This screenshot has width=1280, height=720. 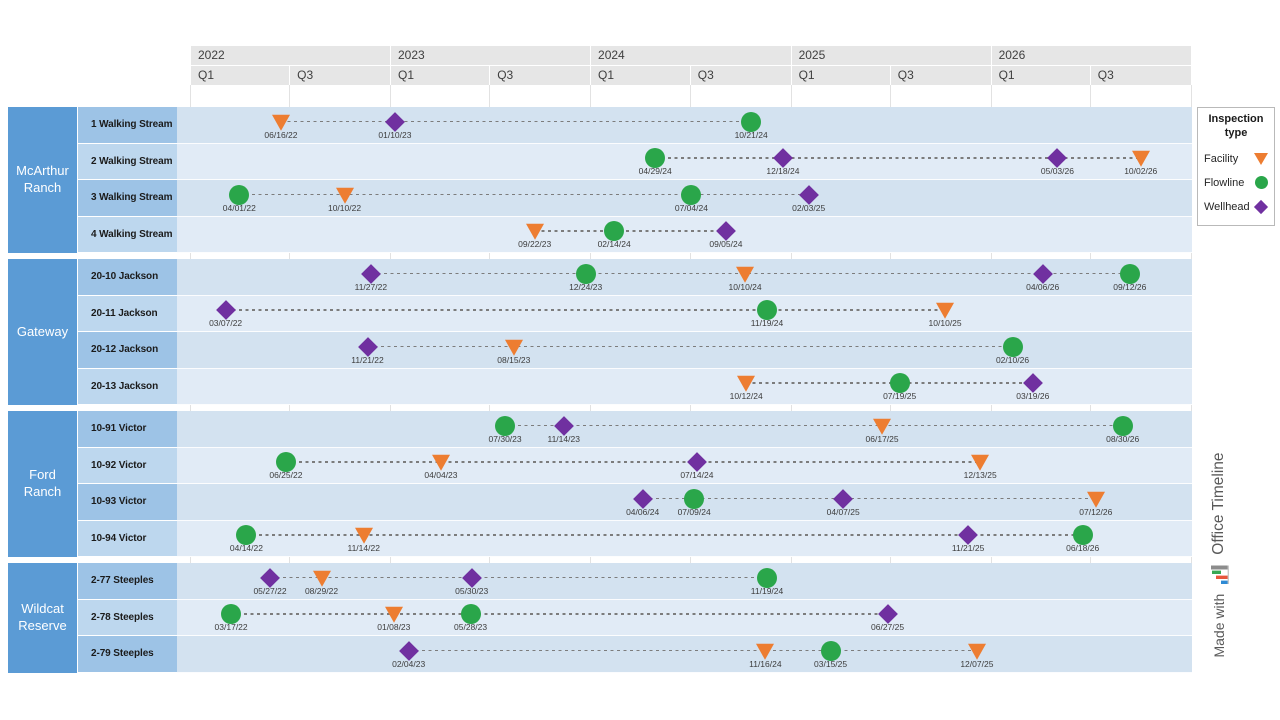 I want to click on marker-date-label: 10/21/24, so click(x=751, y=134).